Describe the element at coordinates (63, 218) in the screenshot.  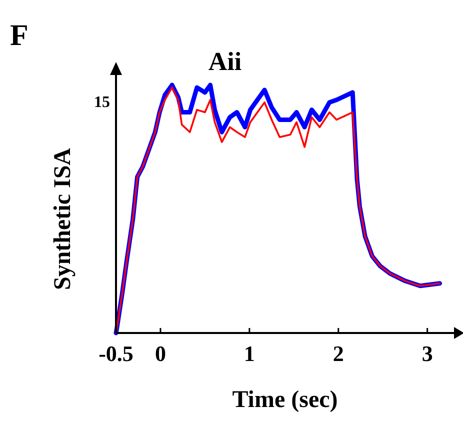
I see `y-axis-title: Synthetic ISA` at that location.